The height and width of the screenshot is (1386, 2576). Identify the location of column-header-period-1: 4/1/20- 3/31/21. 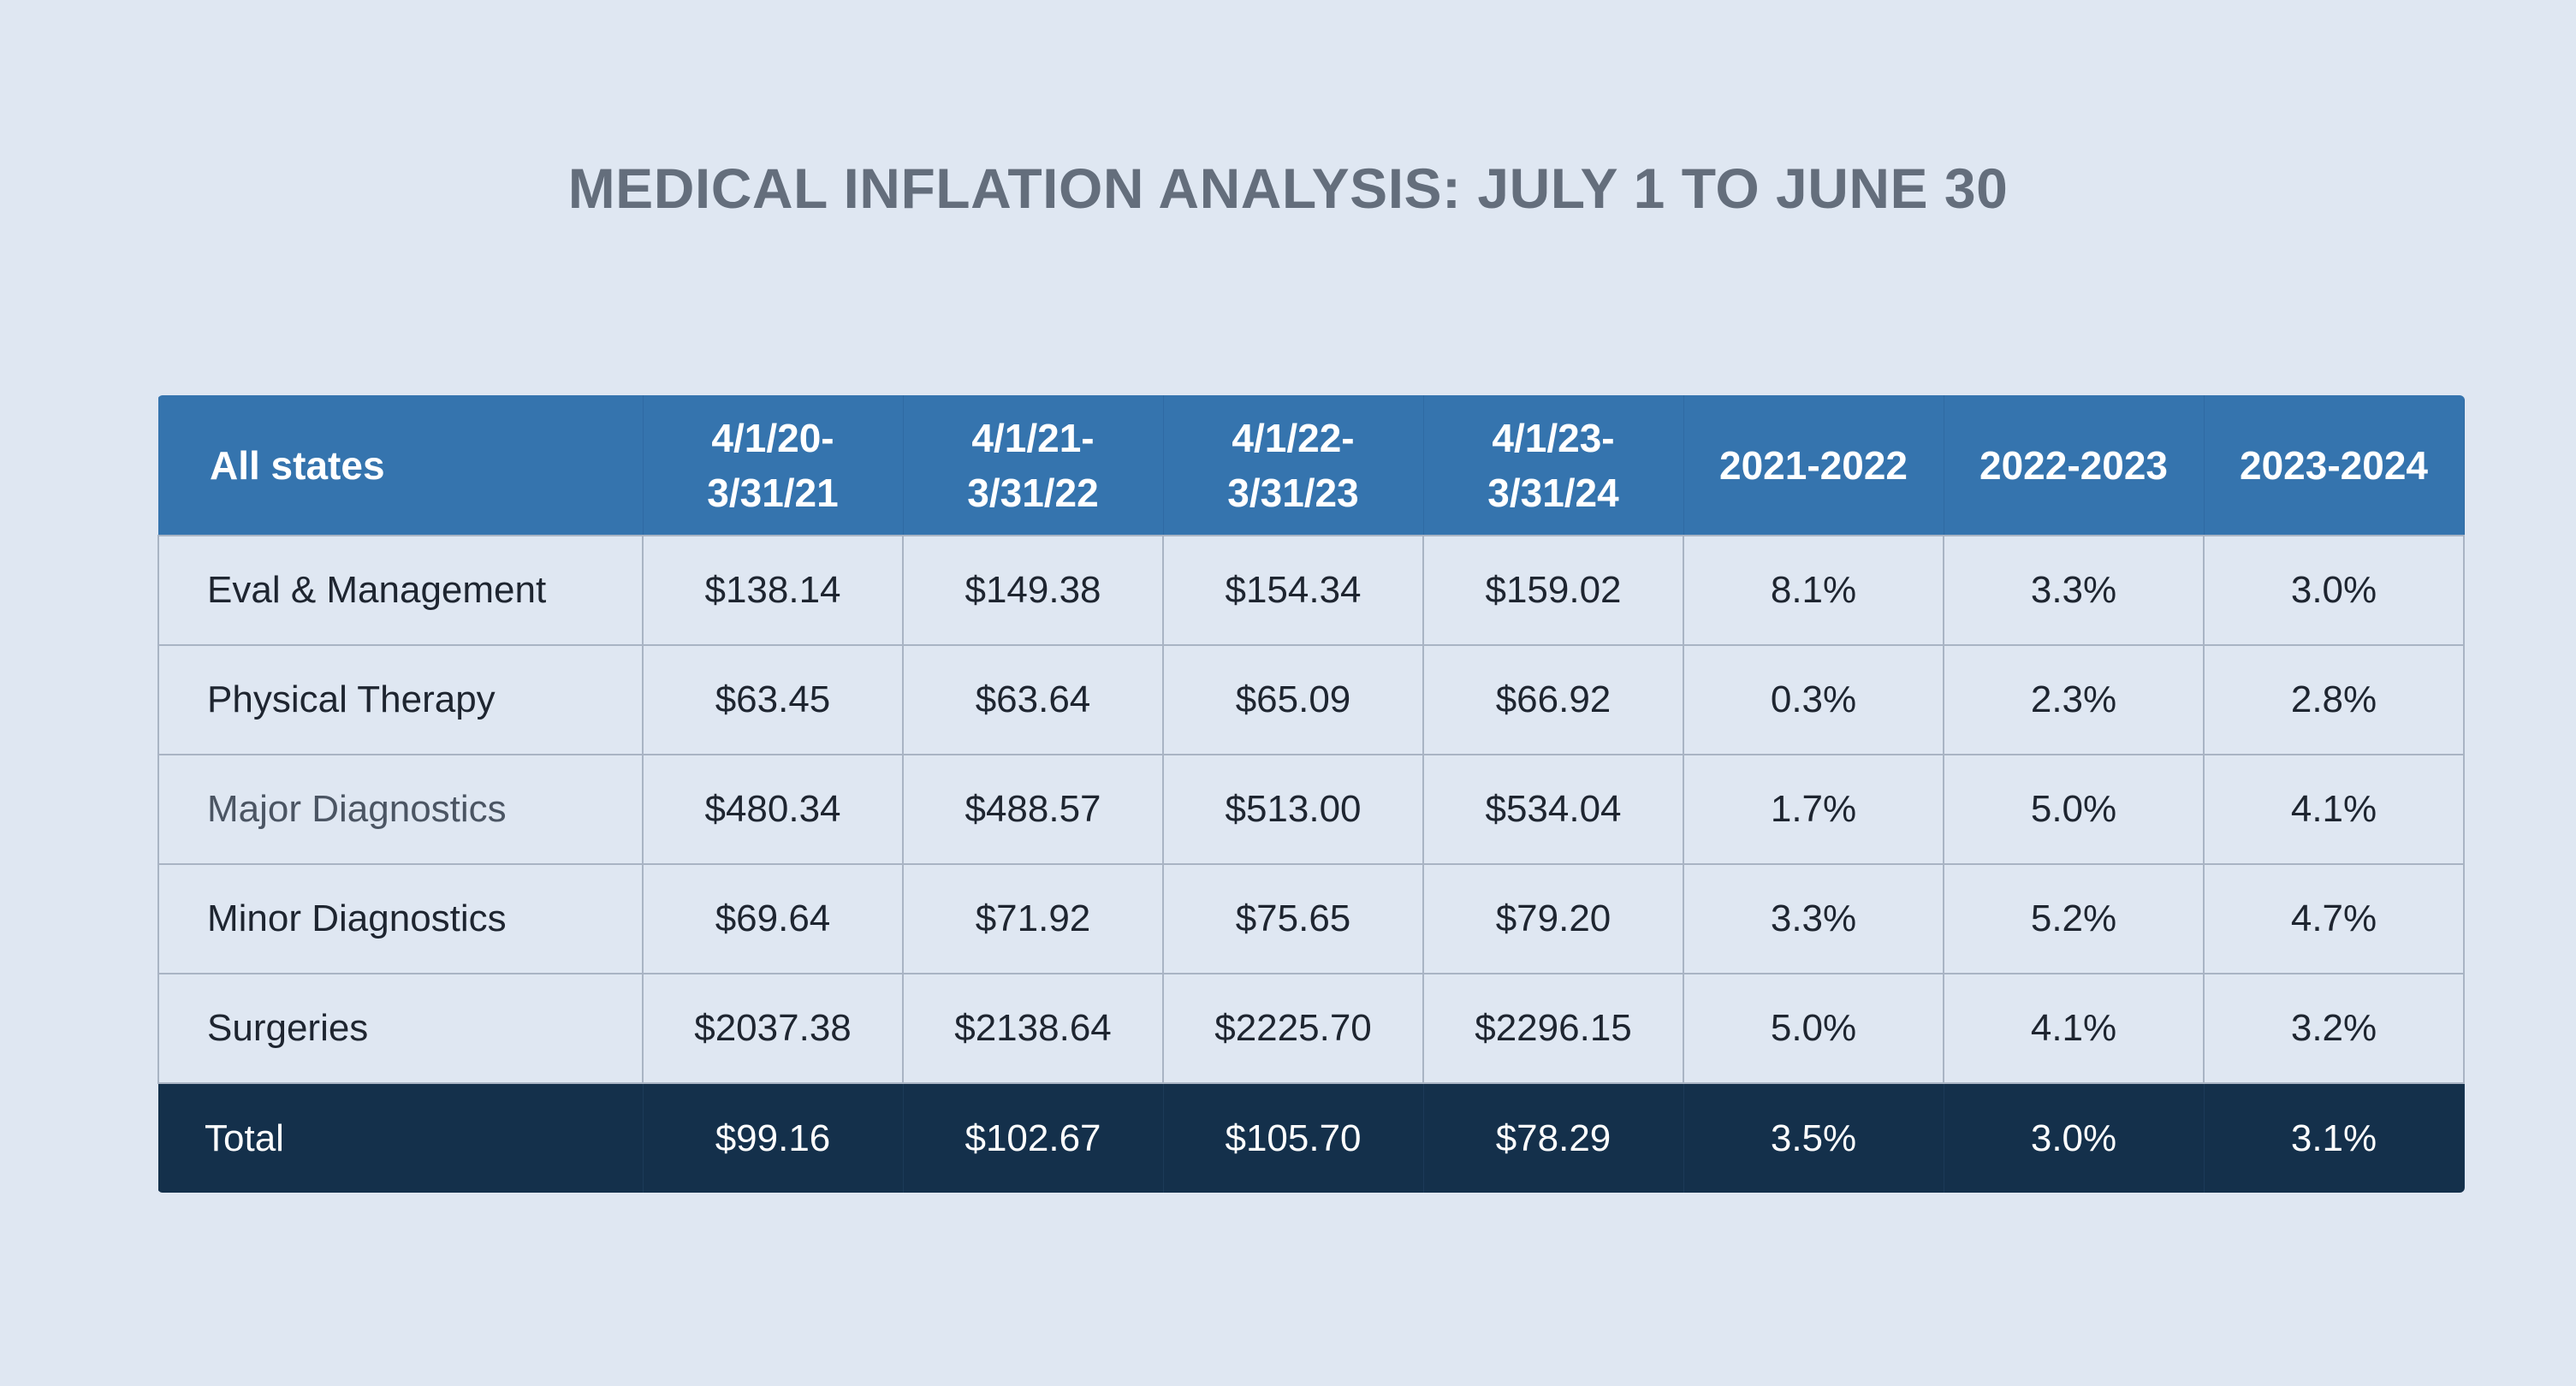
(773, 465).